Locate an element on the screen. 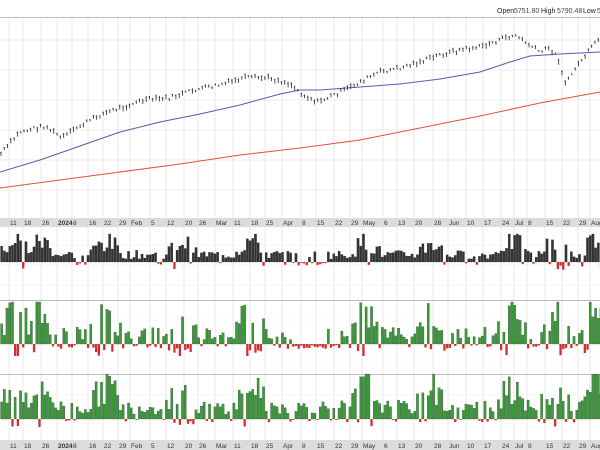  x-tick-label: 15 is located at coordinates (321, 446).